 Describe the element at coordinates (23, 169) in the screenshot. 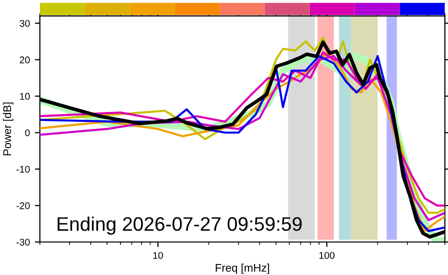

I see `y-tick-label: -10` at that location.